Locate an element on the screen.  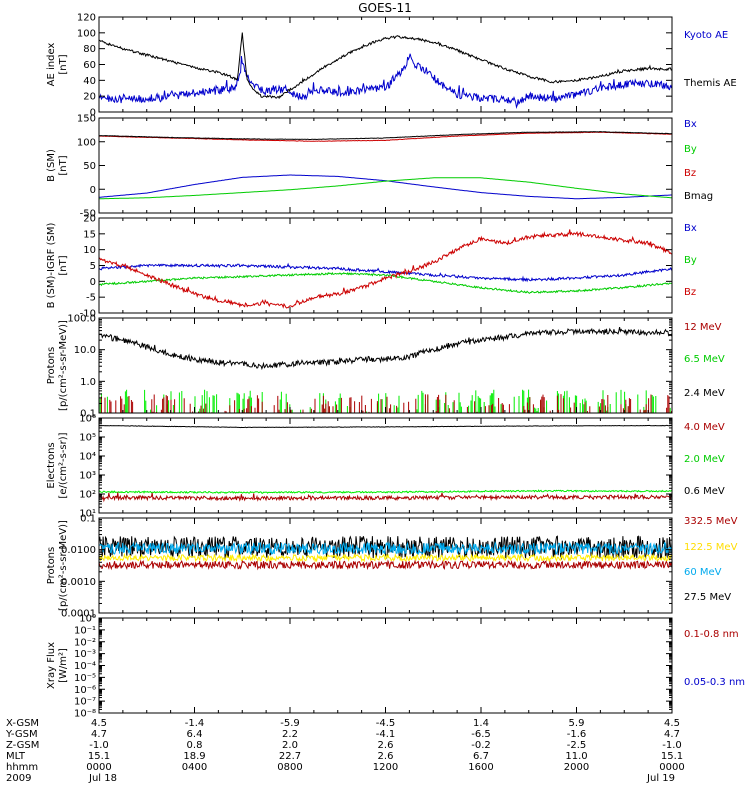
footer-row-label: X-GSM is located at coordinates (22, 723).